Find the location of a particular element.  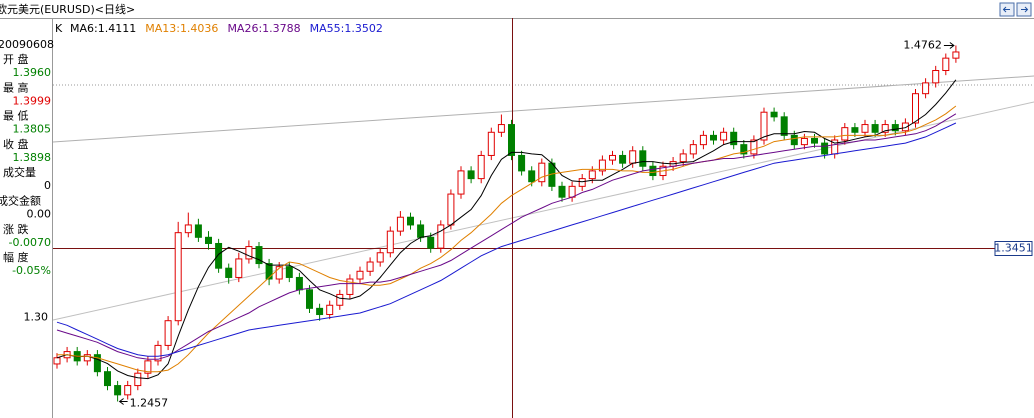

info-value: 1.3805 is located at coordinates (32, 129).